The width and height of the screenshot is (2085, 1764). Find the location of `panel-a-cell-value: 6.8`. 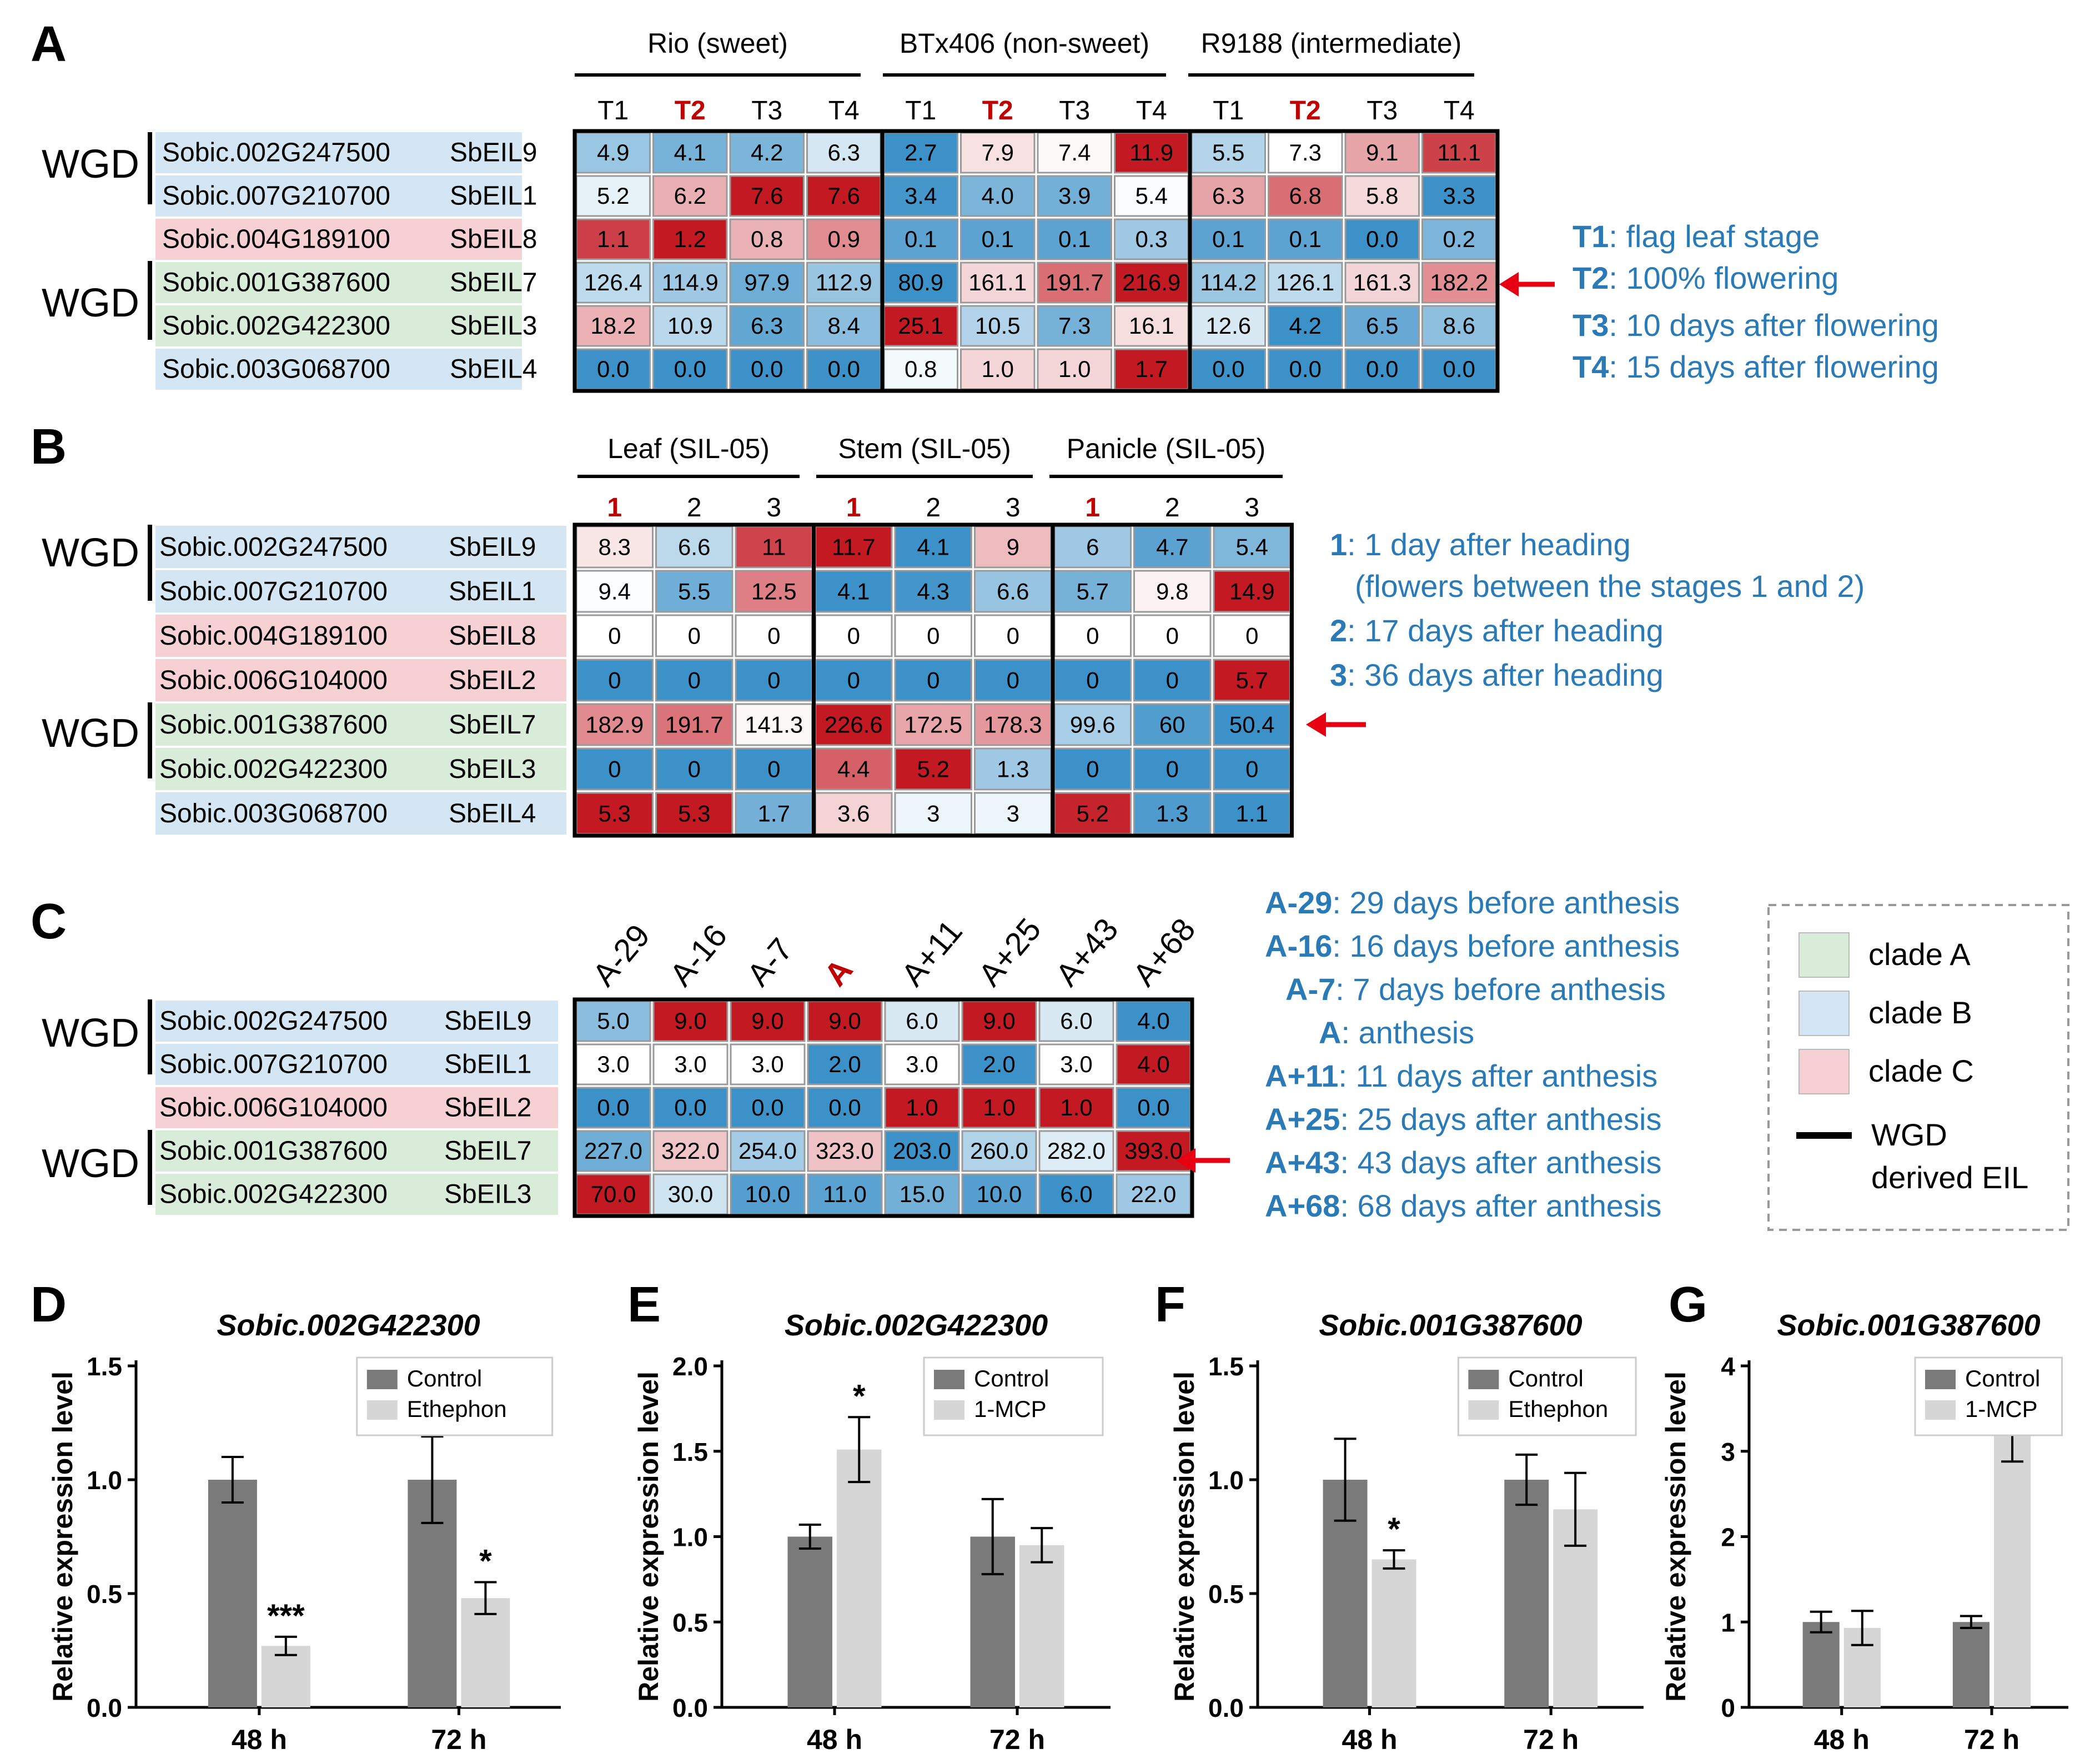

panel-a-cell-value: 6.8 is located at coordinates (1305, 196).